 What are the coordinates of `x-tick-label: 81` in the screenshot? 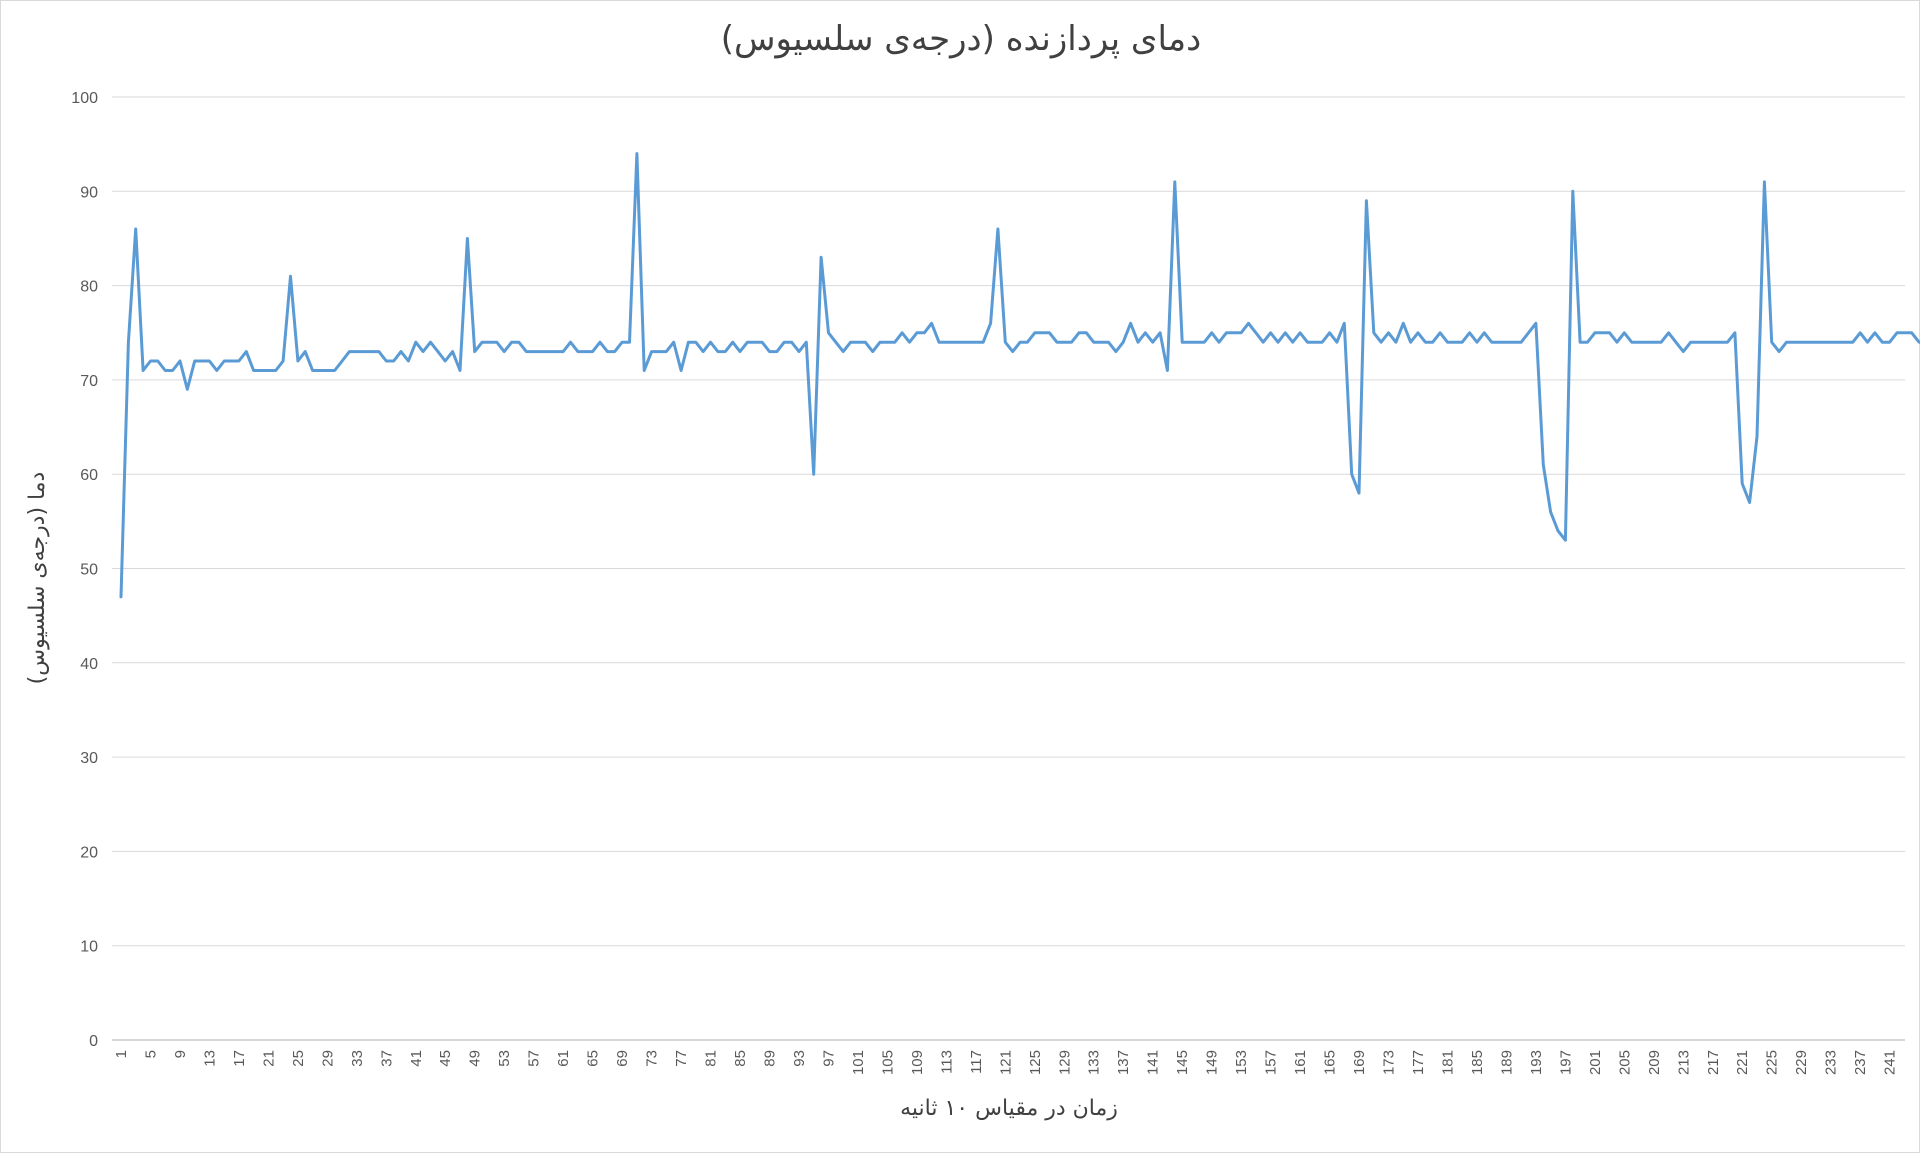 It's located at (711, 1058).